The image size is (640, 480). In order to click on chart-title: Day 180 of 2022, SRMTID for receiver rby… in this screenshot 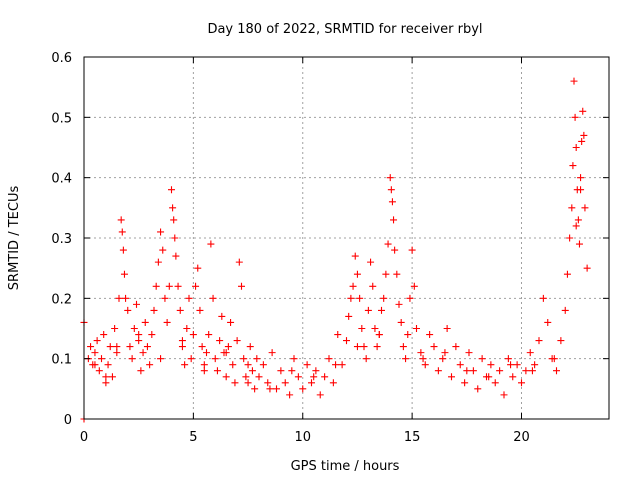, I will do `click(344, 29)`.